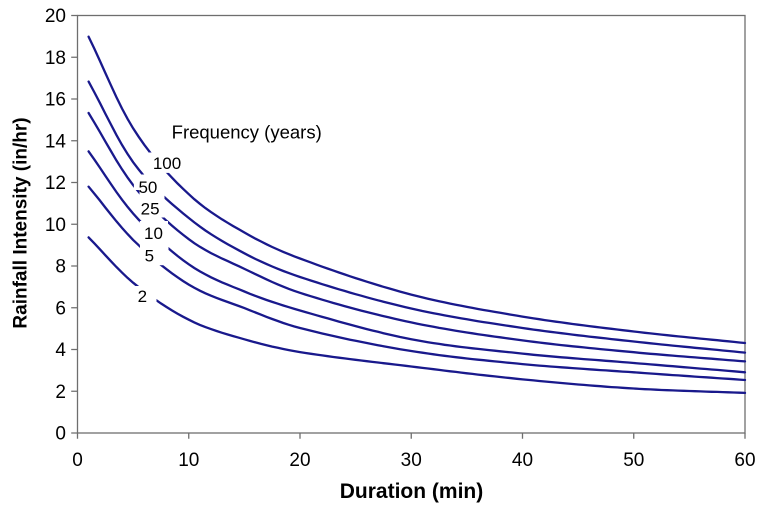 This screenshot has width=768, height=513. What do you see at coordinates (60, 350) in the screenshot?
I see `svg-text: 4` at bounding box center [60, 350].